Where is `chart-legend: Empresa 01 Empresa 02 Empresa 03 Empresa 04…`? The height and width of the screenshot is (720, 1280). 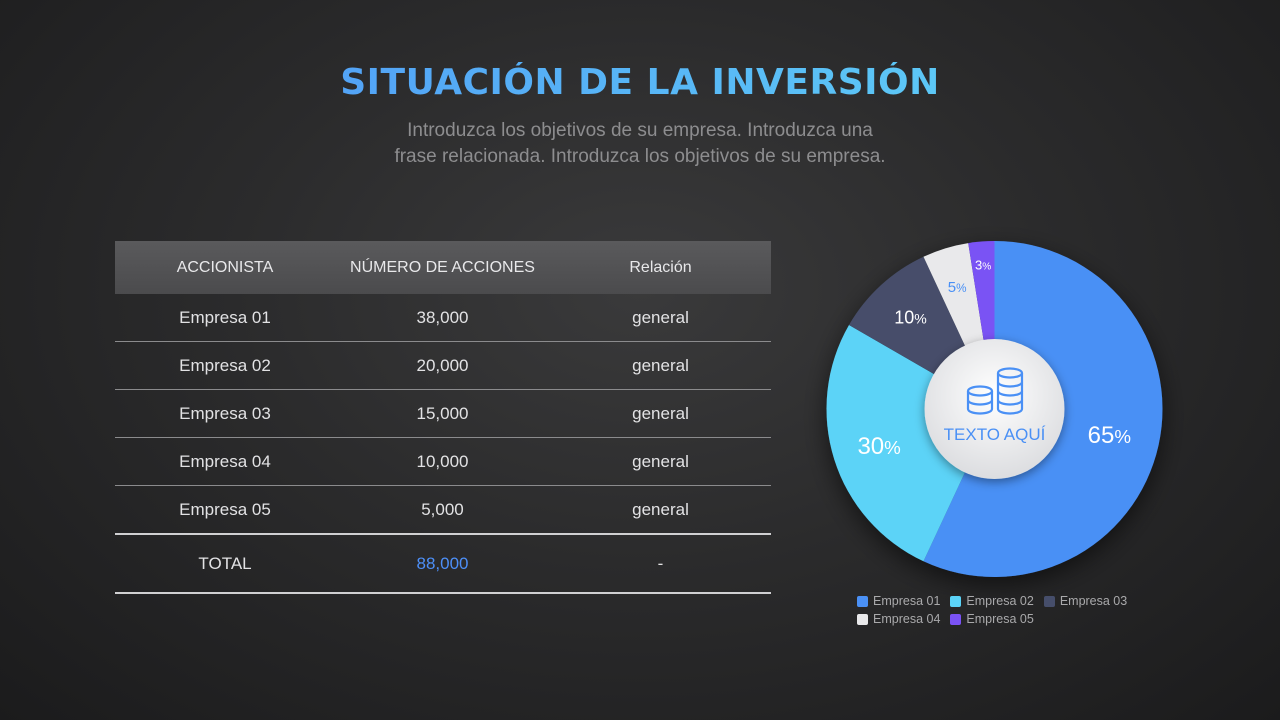 chart-legend: Empresa 01 Empresa 02 Empresa 03 Empresa 04… is located at coordinates (1002, 610).